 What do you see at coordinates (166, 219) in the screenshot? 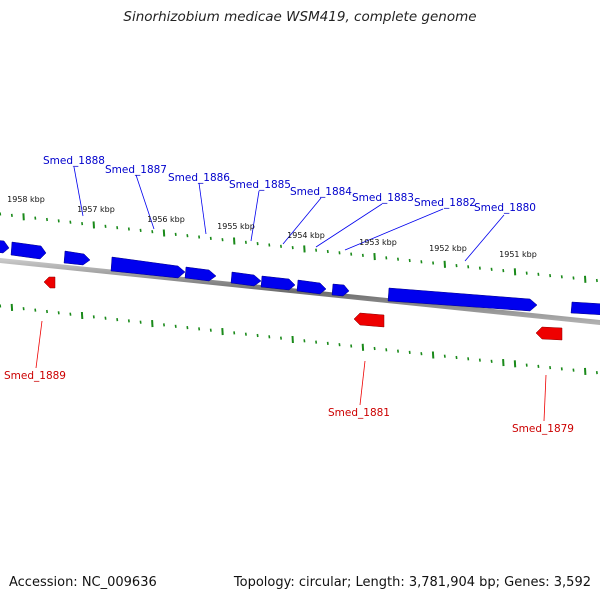
I see `scale-label-1956-kbp: 1956 kbp` at bounding box center [166, 219].